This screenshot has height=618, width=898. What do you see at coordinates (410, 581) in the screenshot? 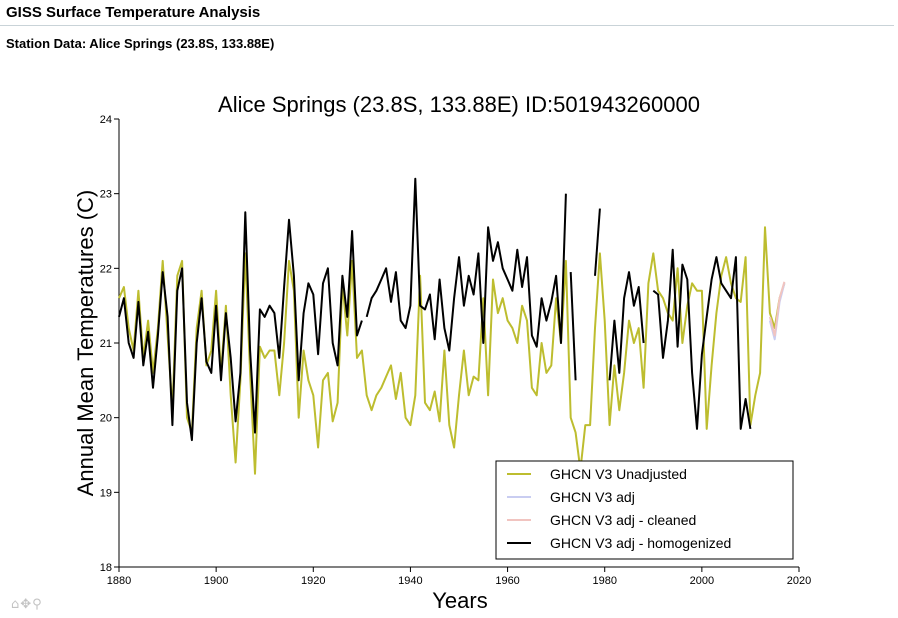
I see `x-tick-label: 1940` at bounding box center [410, 581].